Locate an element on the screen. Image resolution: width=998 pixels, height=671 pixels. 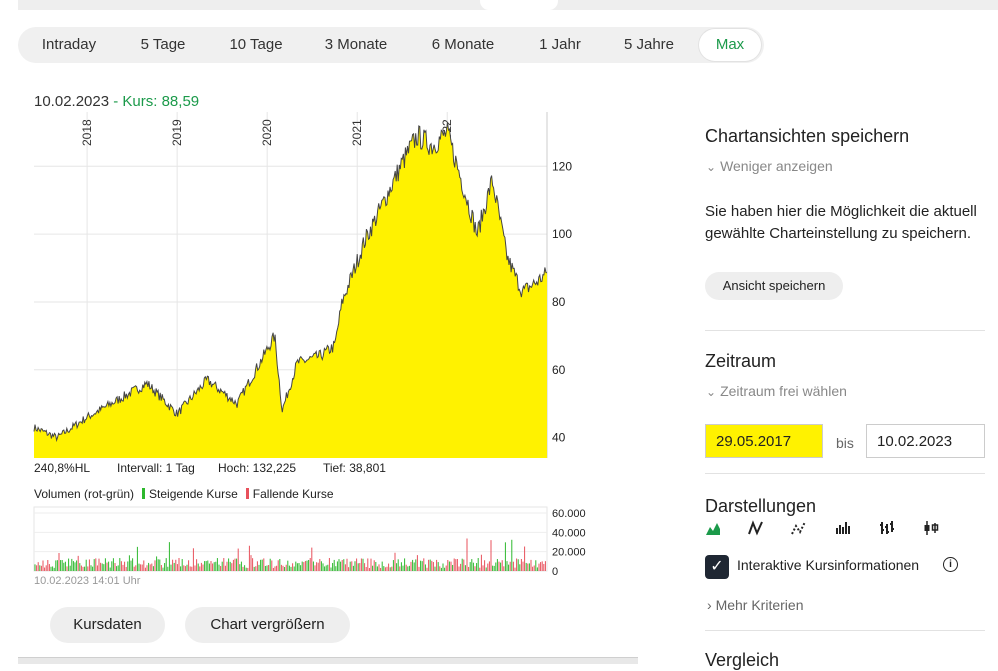
chart-header: 10.02.2023 - Kurs: 88,59 is located at coordinates (116, 101).